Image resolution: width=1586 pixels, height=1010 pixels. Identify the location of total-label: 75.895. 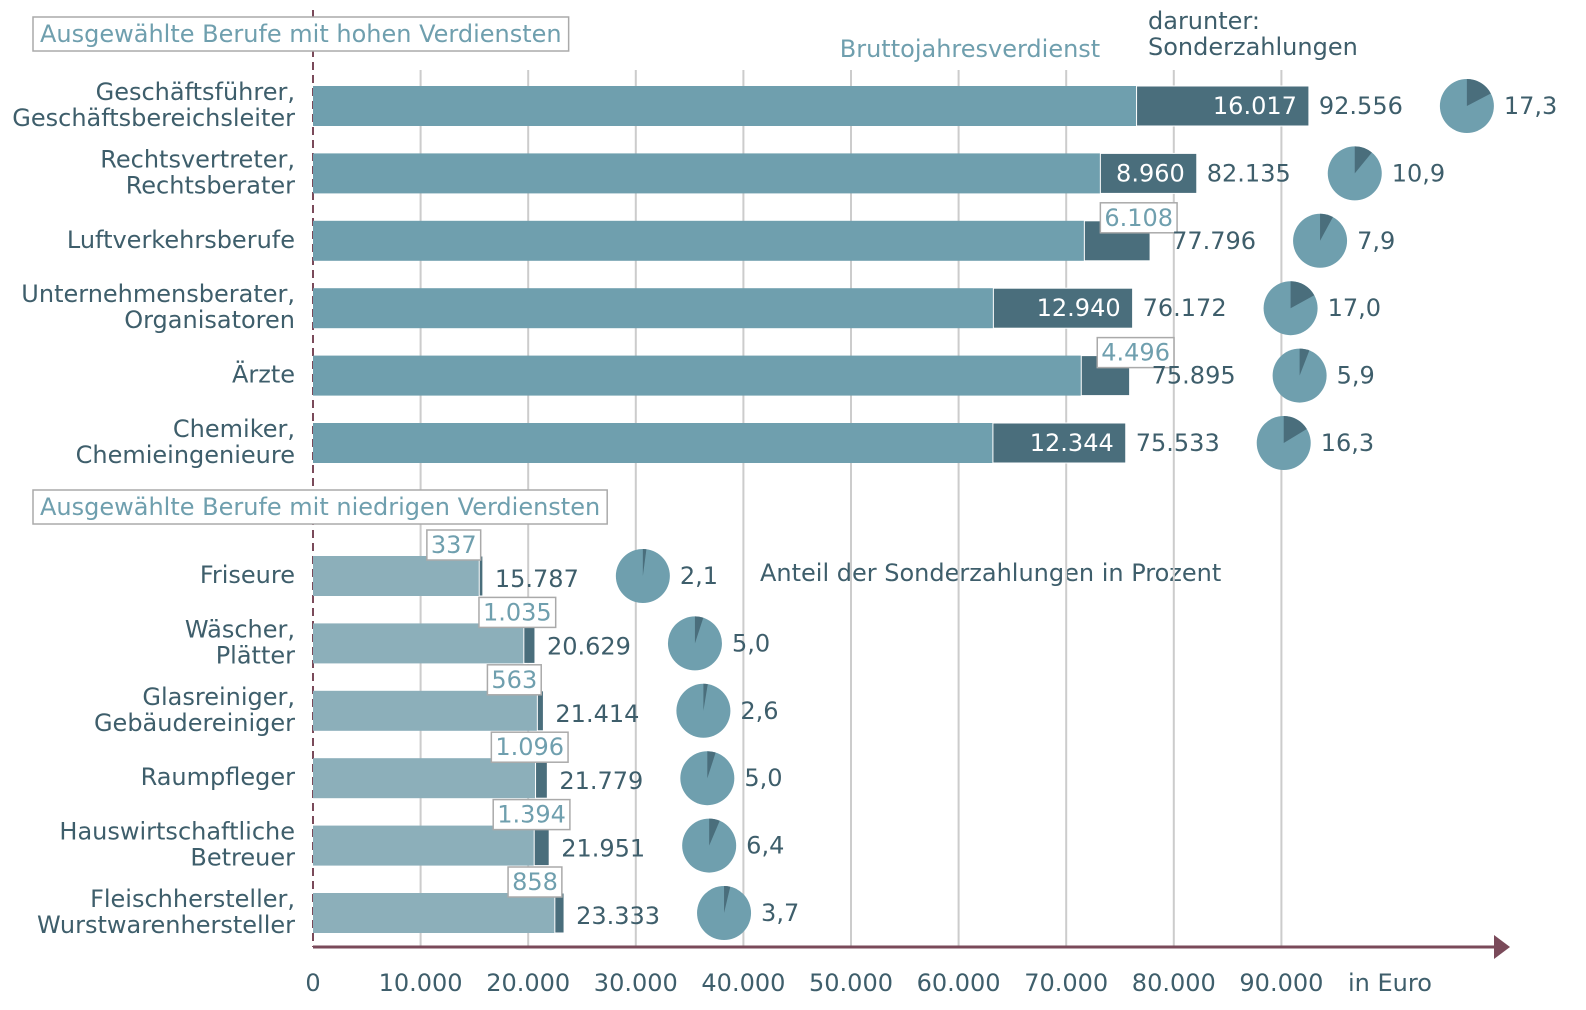
(1194, 376).